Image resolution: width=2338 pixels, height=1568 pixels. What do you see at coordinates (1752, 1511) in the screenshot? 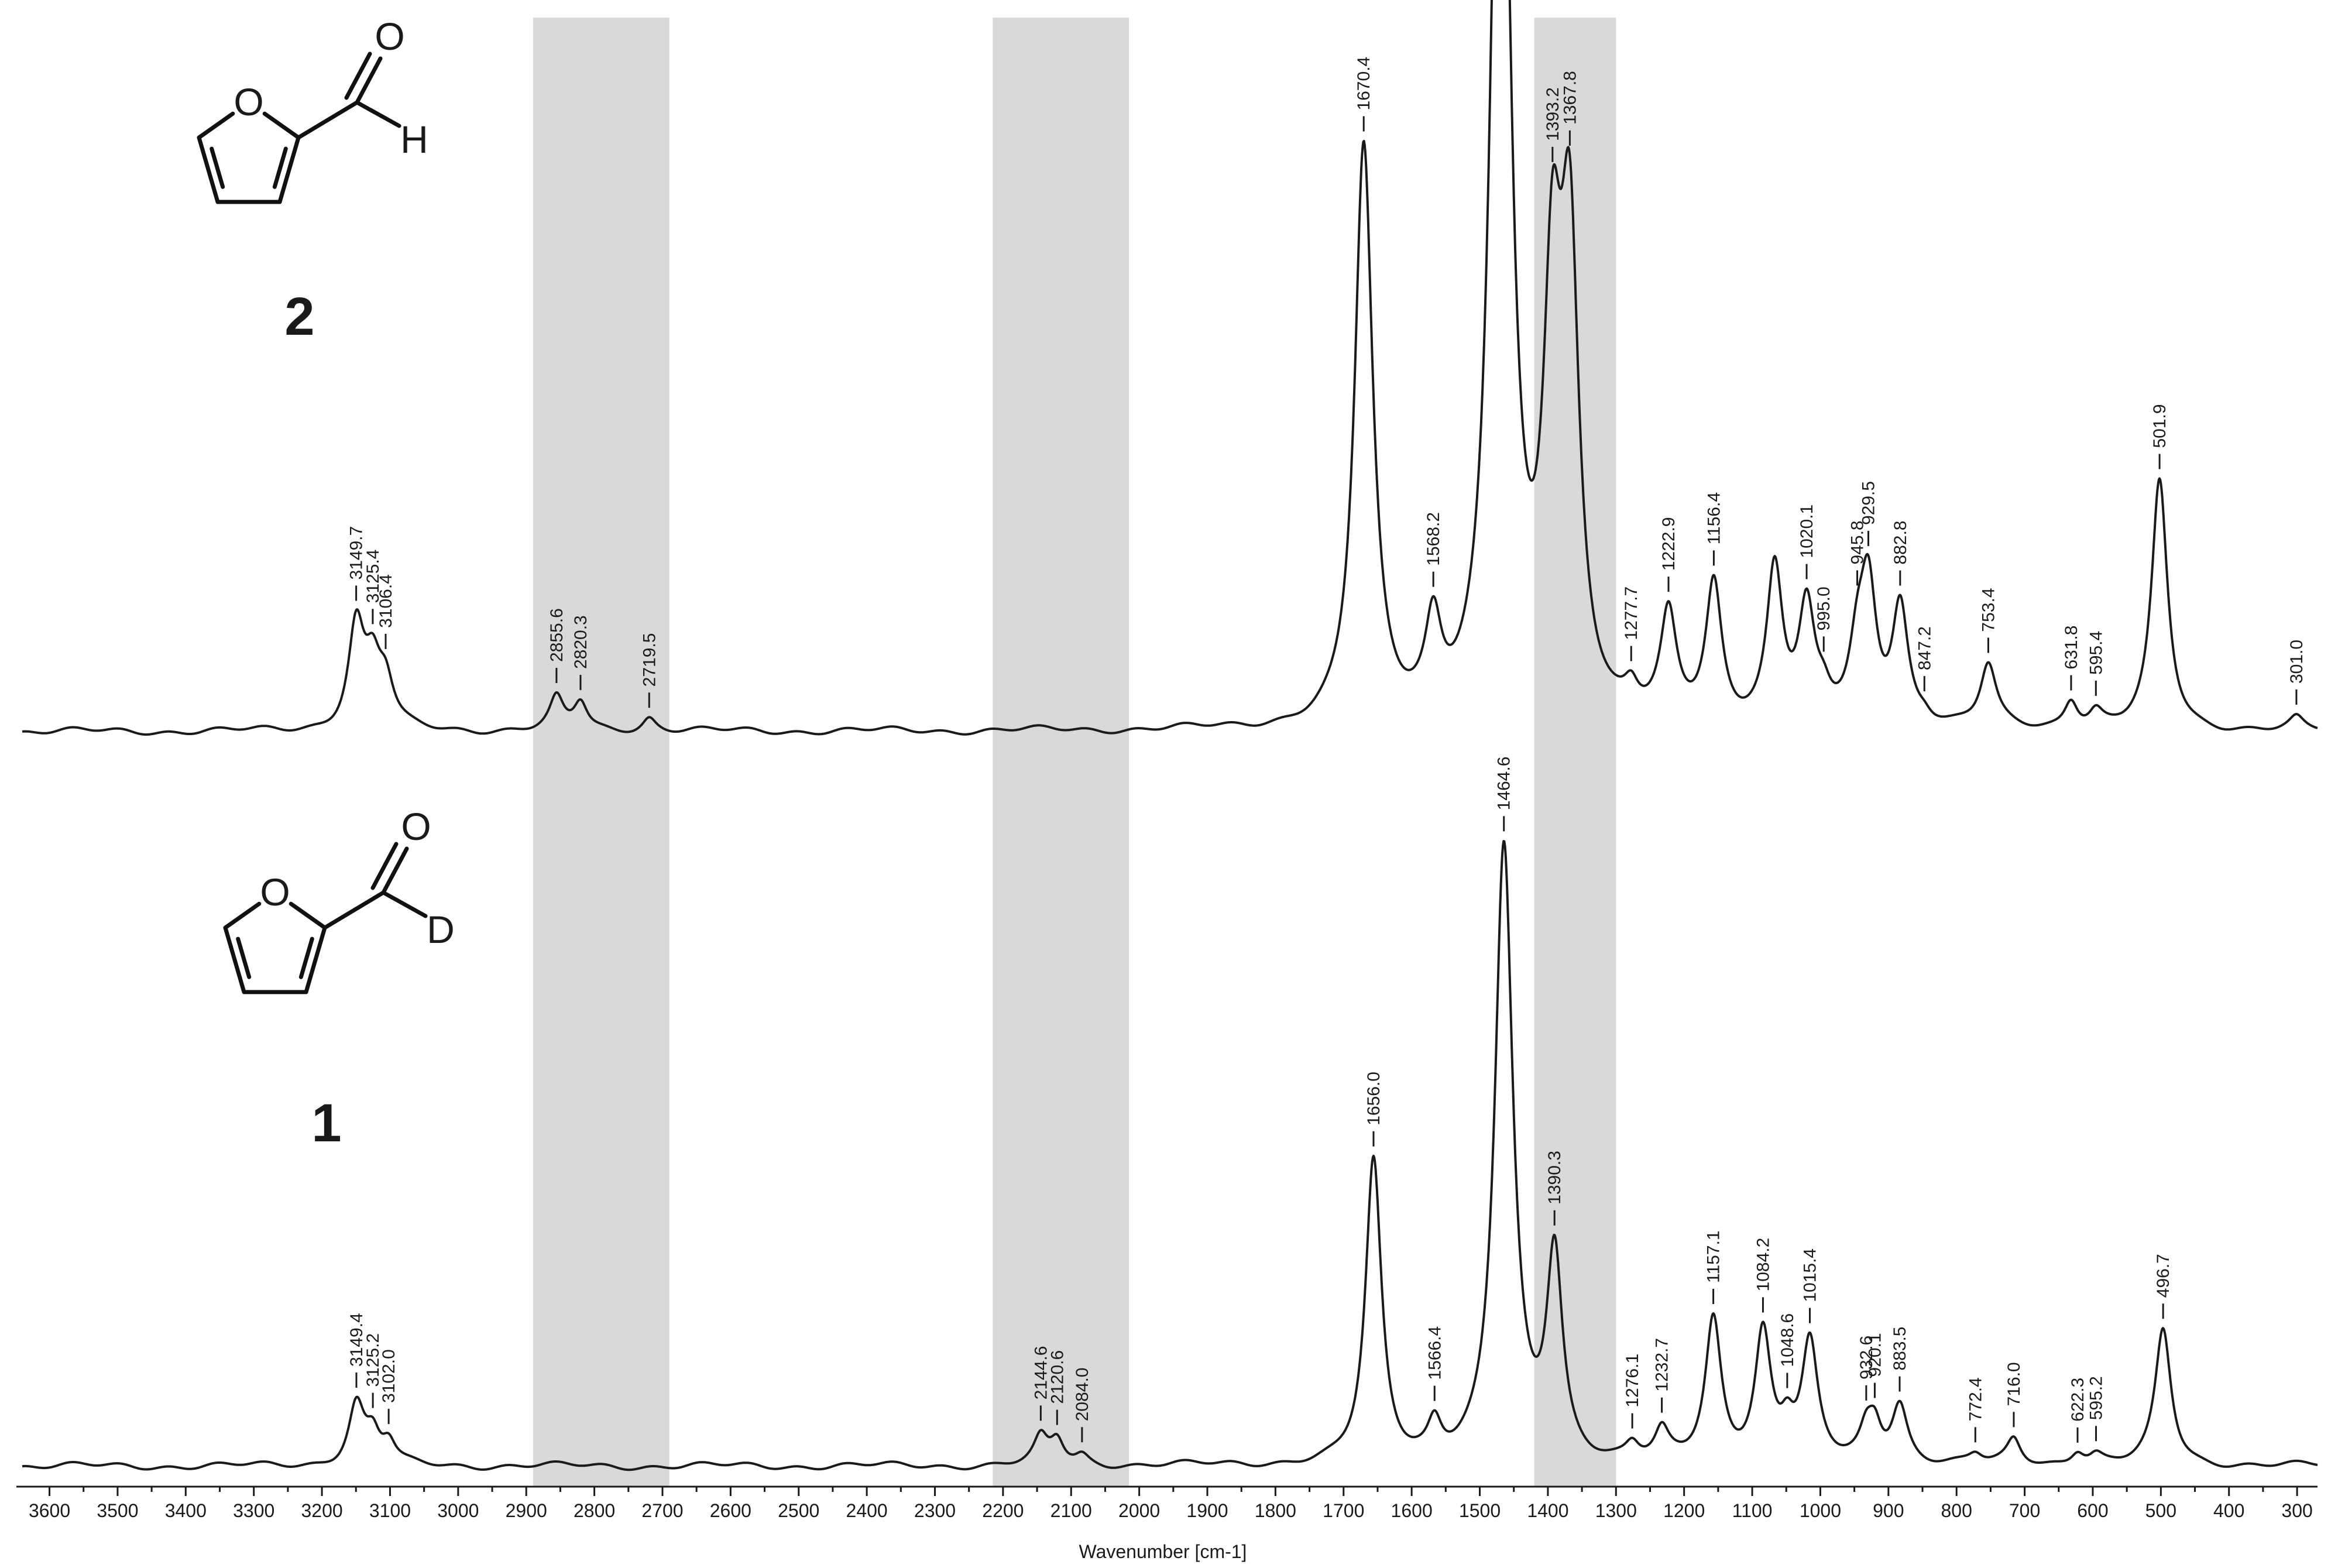
I see `x-tick-label: 1100` at bounding box center [1752, 1511].